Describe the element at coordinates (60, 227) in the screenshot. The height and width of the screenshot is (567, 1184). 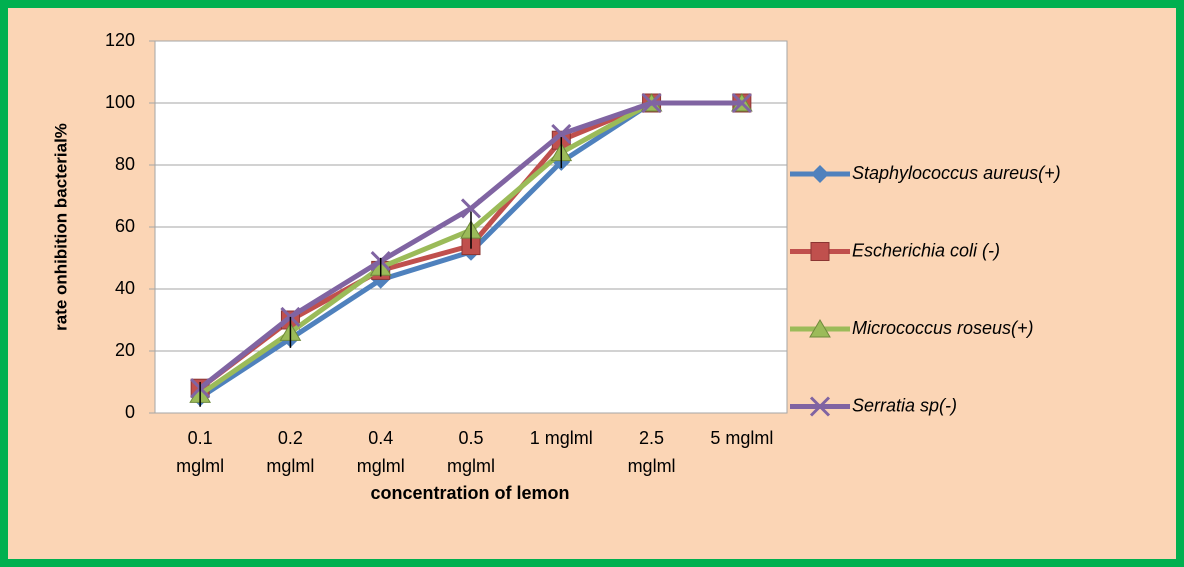
I see `y-axis-title: rate onhibition bacterial%` at that location.